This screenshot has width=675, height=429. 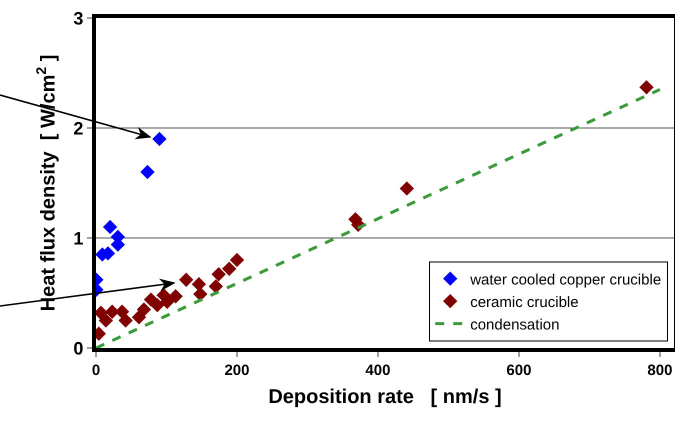 I want to click on y-tick-label: 3, so click(x=78, y=18).